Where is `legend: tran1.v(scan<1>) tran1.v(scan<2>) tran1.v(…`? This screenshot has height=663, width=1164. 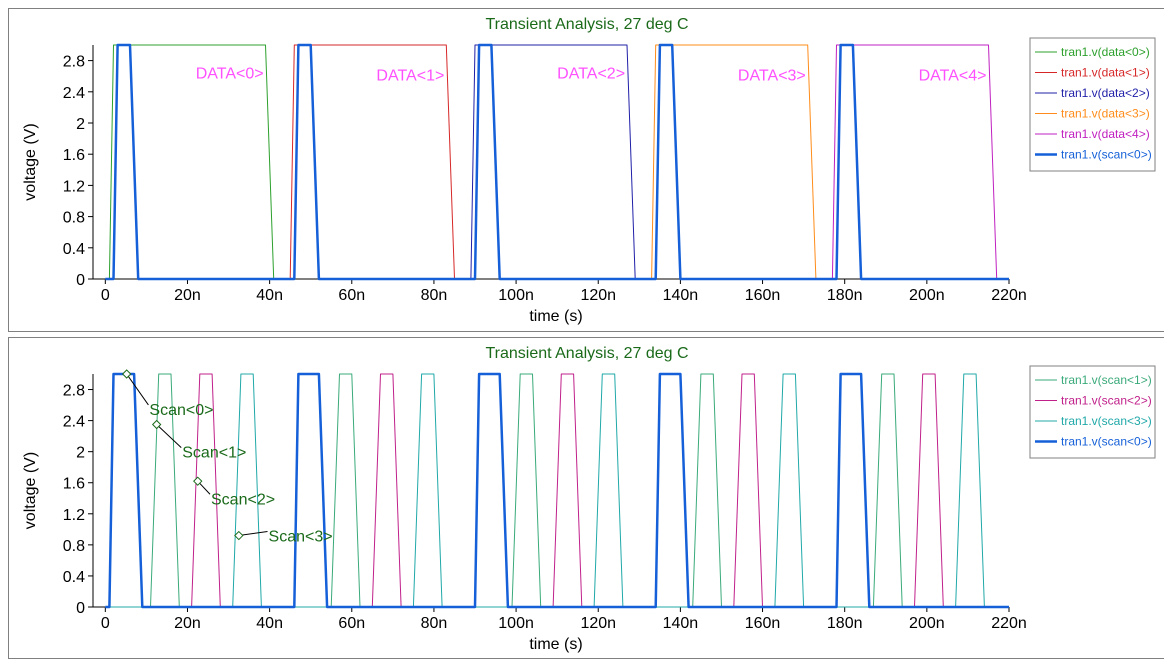 legend: tran1.v(scan<1>) tran1.v(scan<2>) tran1.v(… is located at coordinates (1092, 412).